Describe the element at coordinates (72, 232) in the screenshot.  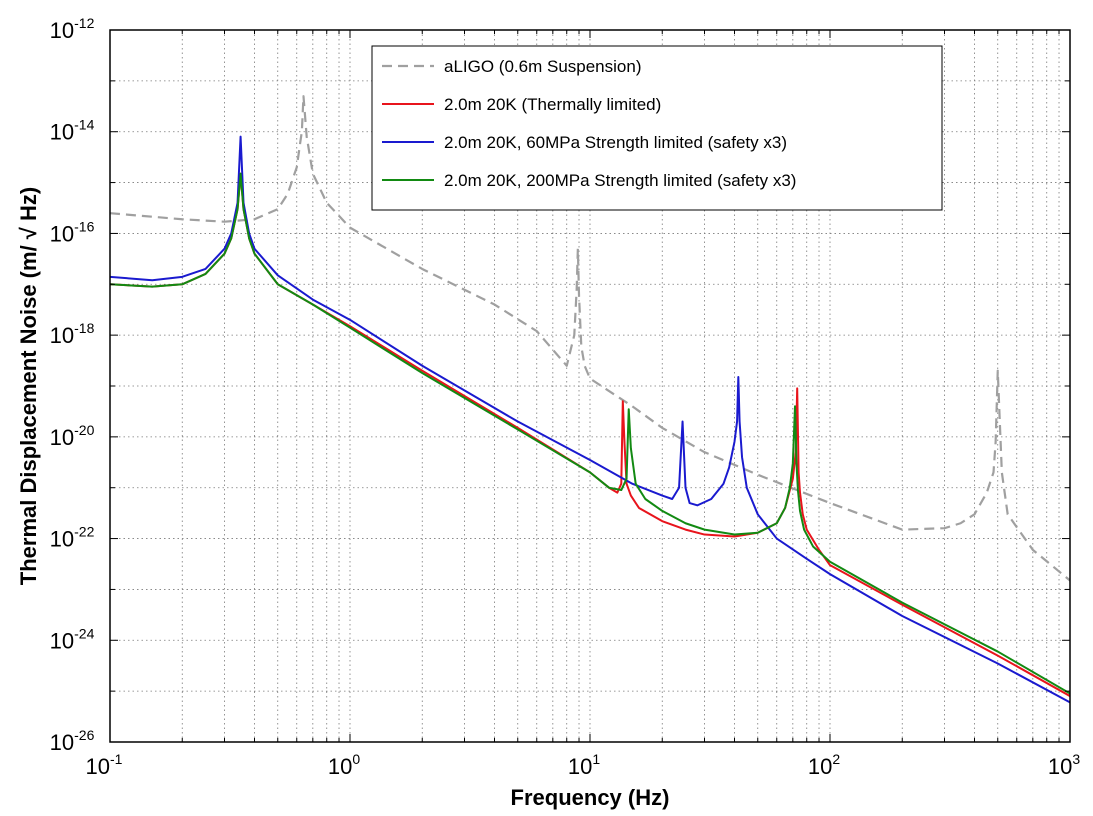
I see `y-tick-label: 10-16` at that location.